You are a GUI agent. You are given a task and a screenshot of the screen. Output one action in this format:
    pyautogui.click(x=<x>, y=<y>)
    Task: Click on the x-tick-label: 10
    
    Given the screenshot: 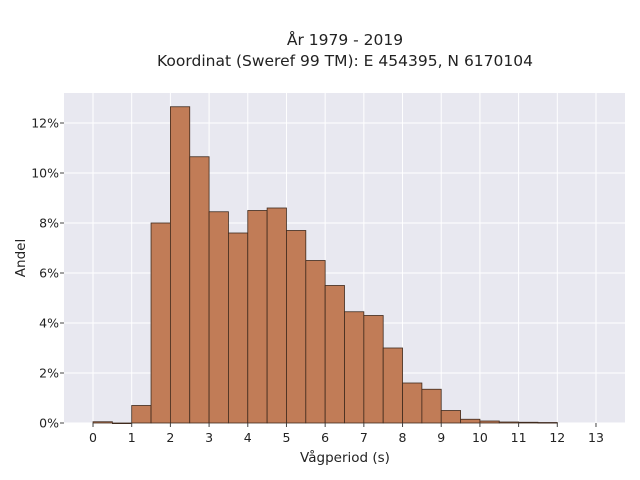 What is the action you would take?
    pyautogui.click(x=480, y=437)
    